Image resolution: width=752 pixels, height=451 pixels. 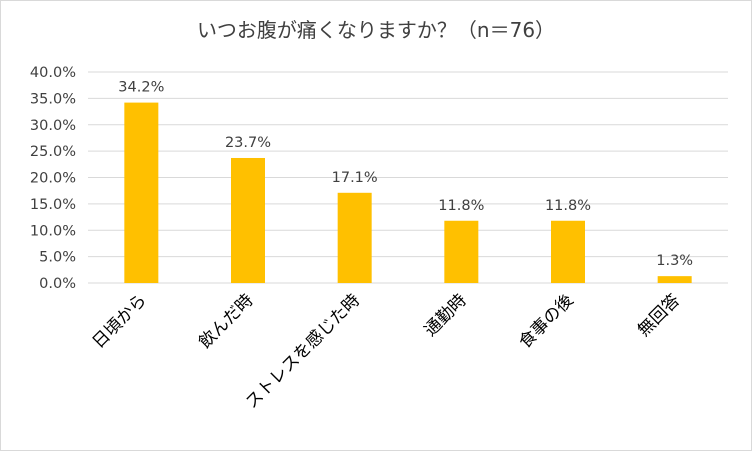 I want to click on y-tick-label: 40.0%, so click(x=53, y=73).